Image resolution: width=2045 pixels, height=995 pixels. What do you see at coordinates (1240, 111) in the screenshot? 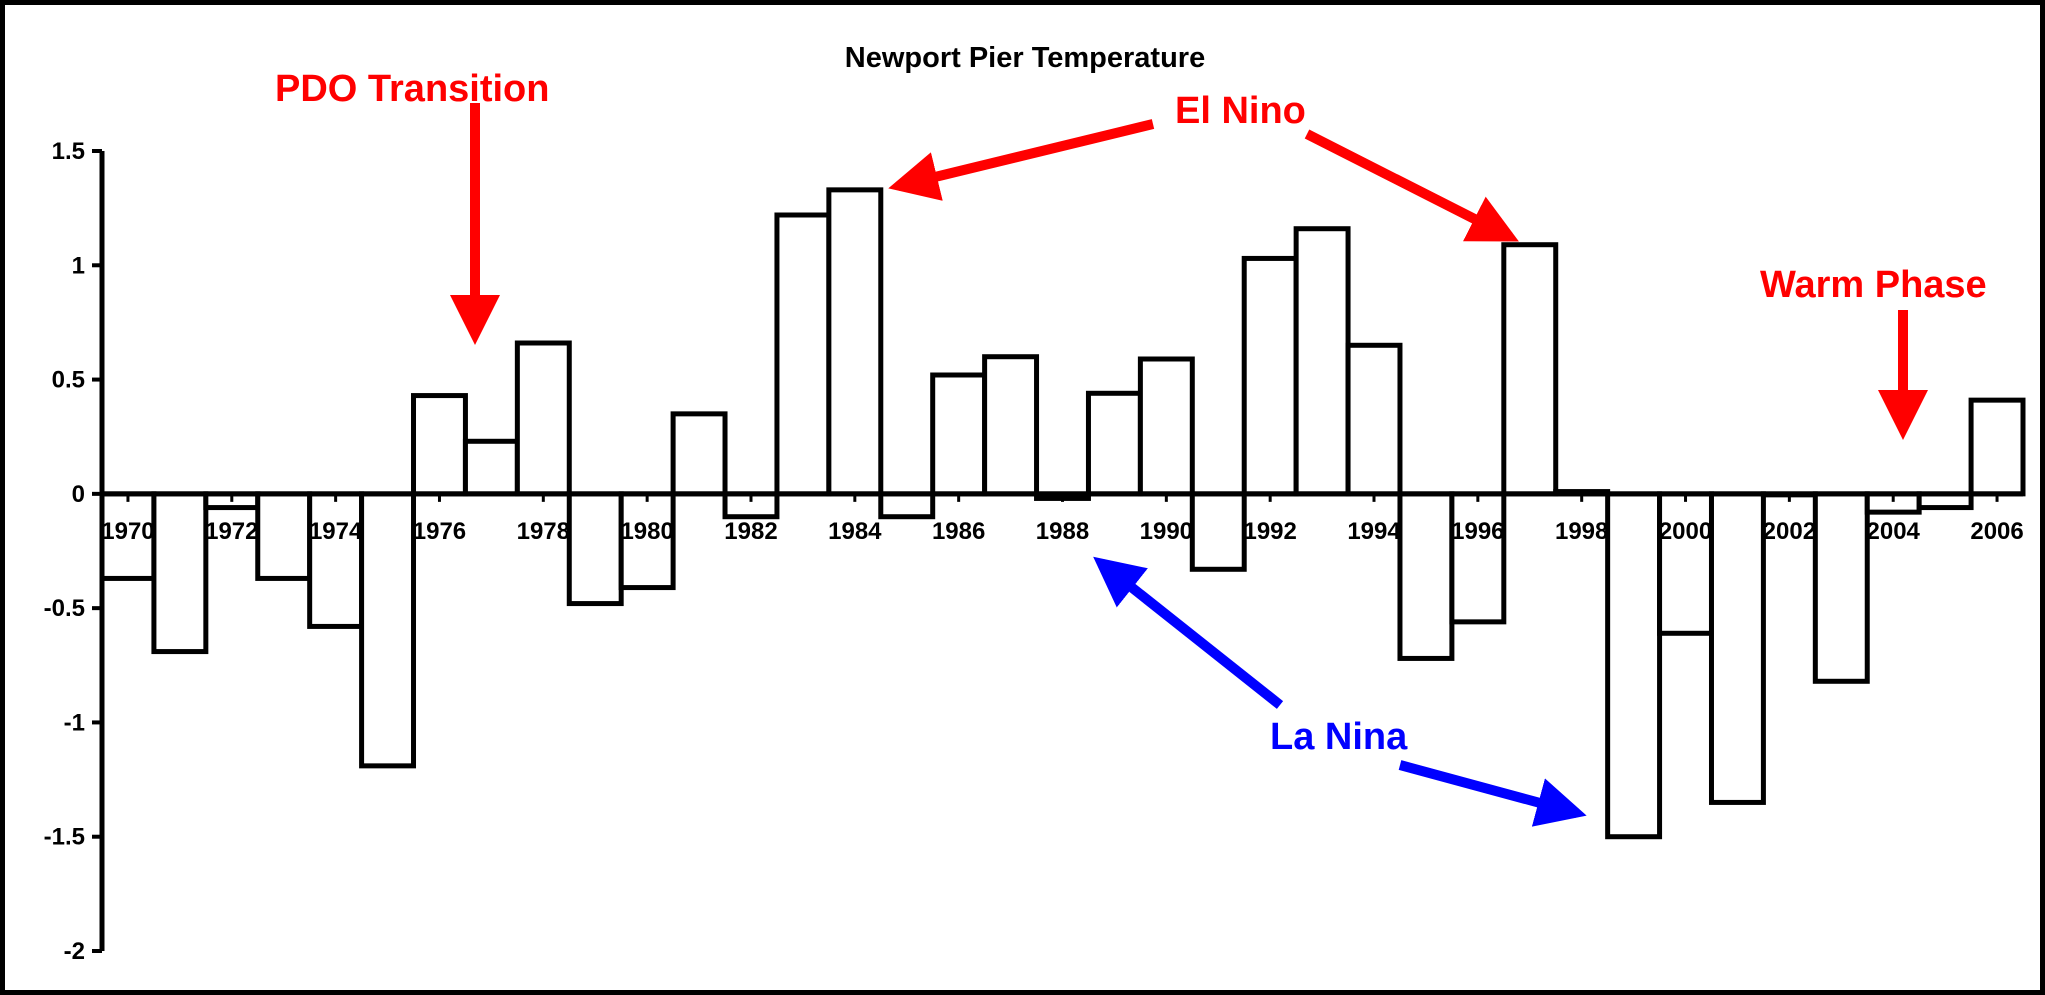
I see `annotation-el-nino: El Nino` at bounding box center [1240, 111].